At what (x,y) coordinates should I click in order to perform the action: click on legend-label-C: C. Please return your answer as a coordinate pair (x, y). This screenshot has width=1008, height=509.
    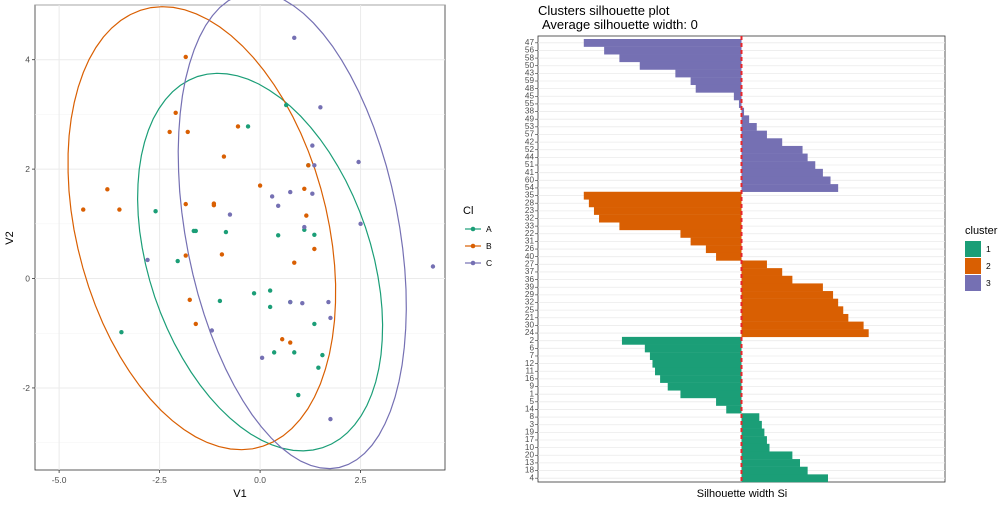
    Looking at the image, I should click on (489, 263).